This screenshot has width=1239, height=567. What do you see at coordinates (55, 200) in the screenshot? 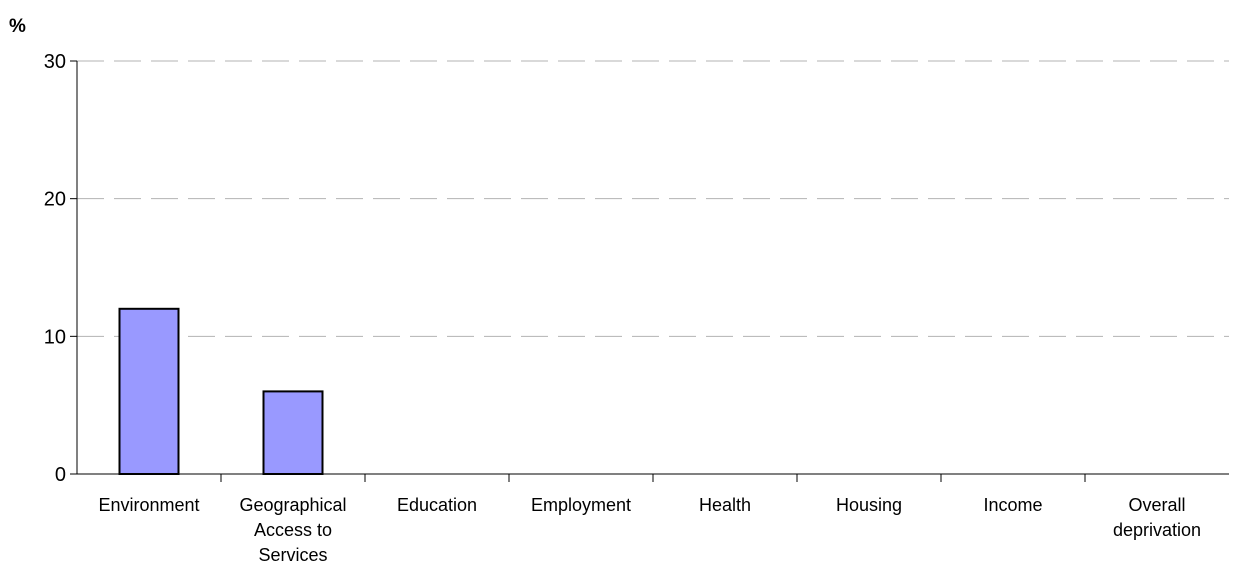
I see `y-tick-label: 20` at bounding box center [55, 200].